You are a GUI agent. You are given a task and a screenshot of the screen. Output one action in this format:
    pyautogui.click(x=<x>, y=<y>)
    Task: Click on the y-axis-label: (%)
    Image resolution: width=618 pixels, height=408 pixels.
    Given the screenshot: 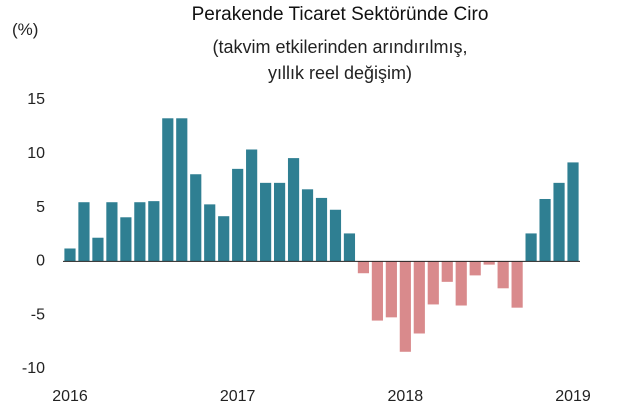 What is the action you would take?
    pyautogui.click(x=25, y=29)
    